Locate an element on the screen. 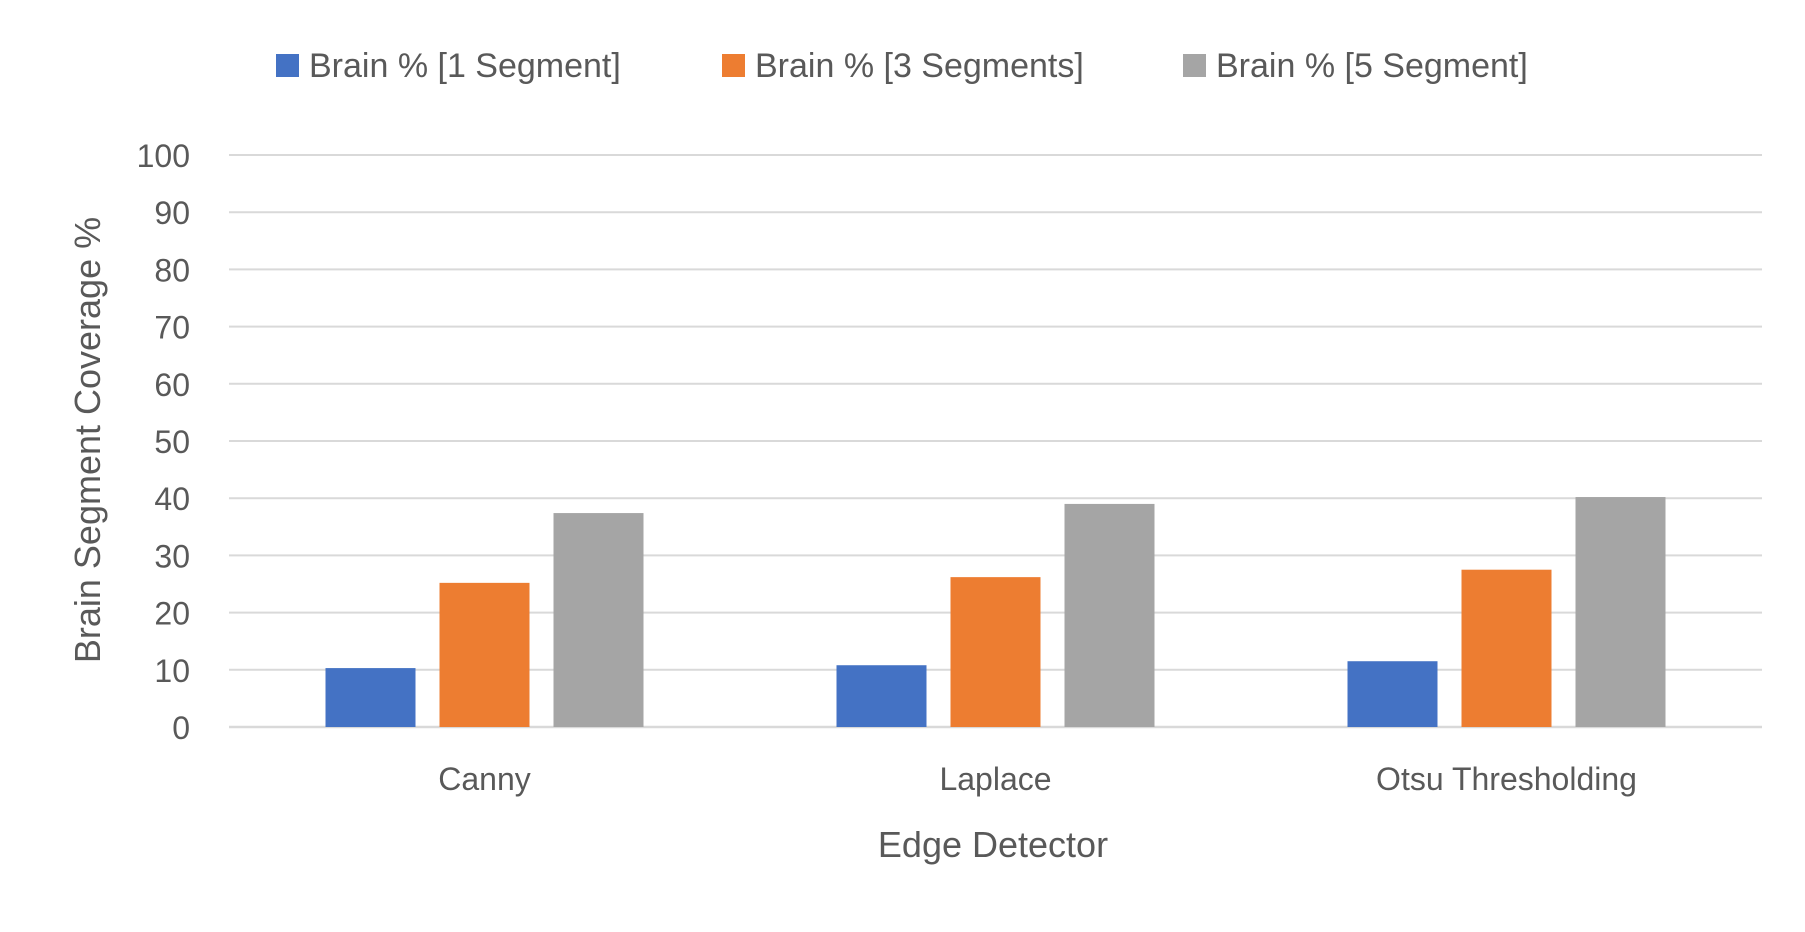  x-axis-tick-labels: Canny Laplace Otsu Thresholding is located at coordinates (1037, 779).